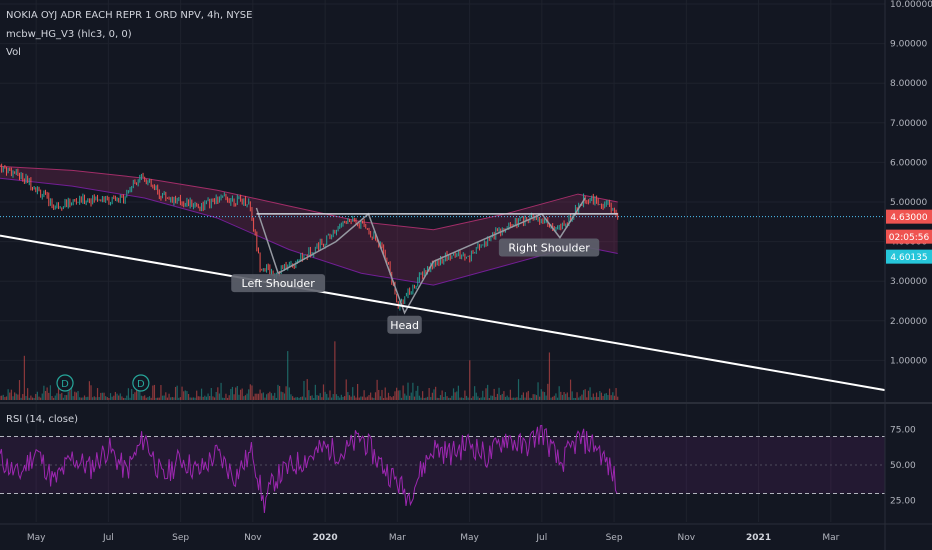  I want to click on indicator-legend: mcbw_HG_V3 (hlc3, 0, 0), so click(69, 34).